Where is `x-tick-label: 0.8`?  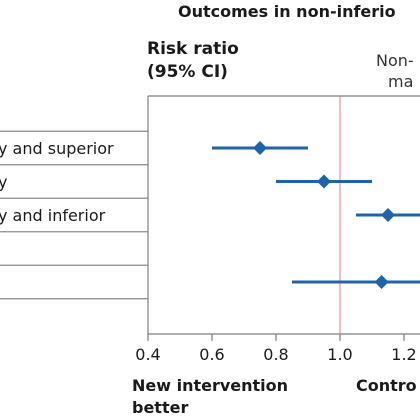
x-tick-label: 0.8 is located at coordinates (275, 354).